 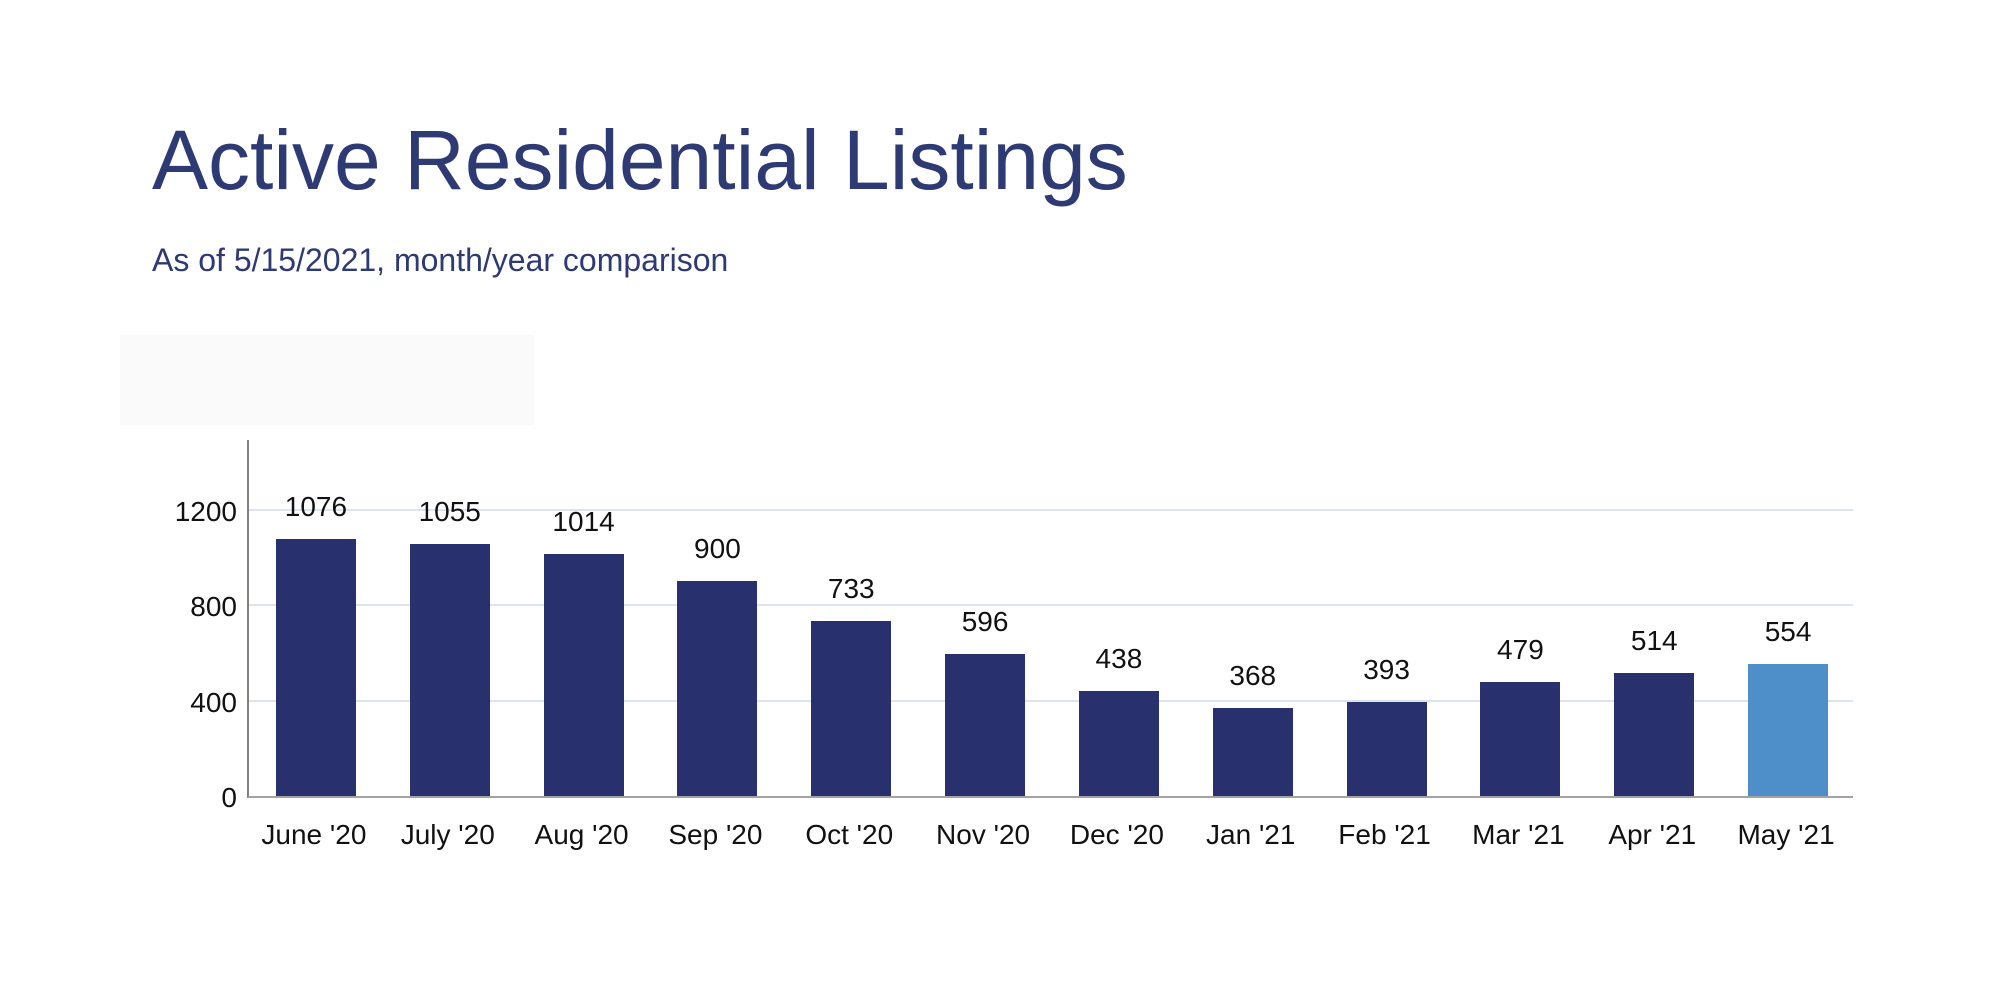 What do you see at coordinates (213, 607) in the screenshot?
I see `y-tick-label: 800` at bounding box center [213, 607].